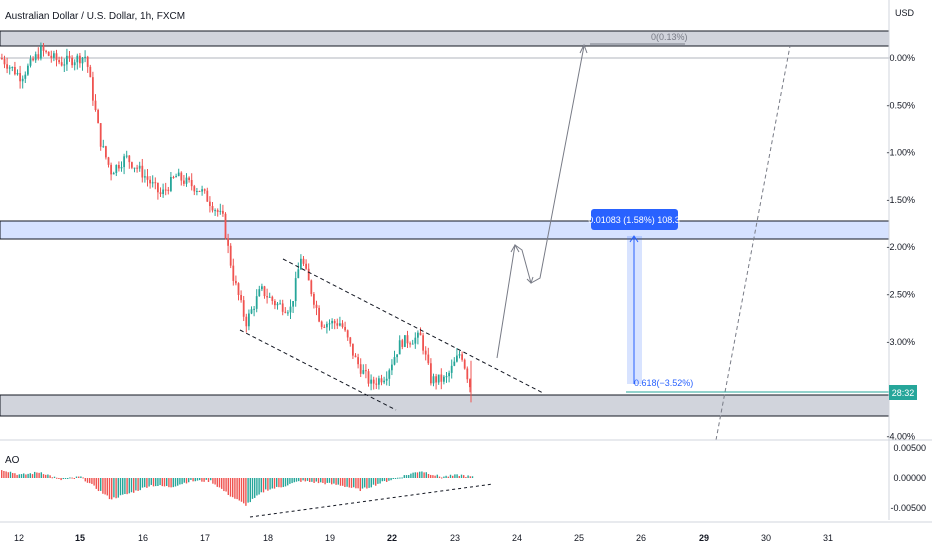  What do you see at coordinates (540, 202) in the screenshot?
I see `projection-path` at bounding box center [540, 202].